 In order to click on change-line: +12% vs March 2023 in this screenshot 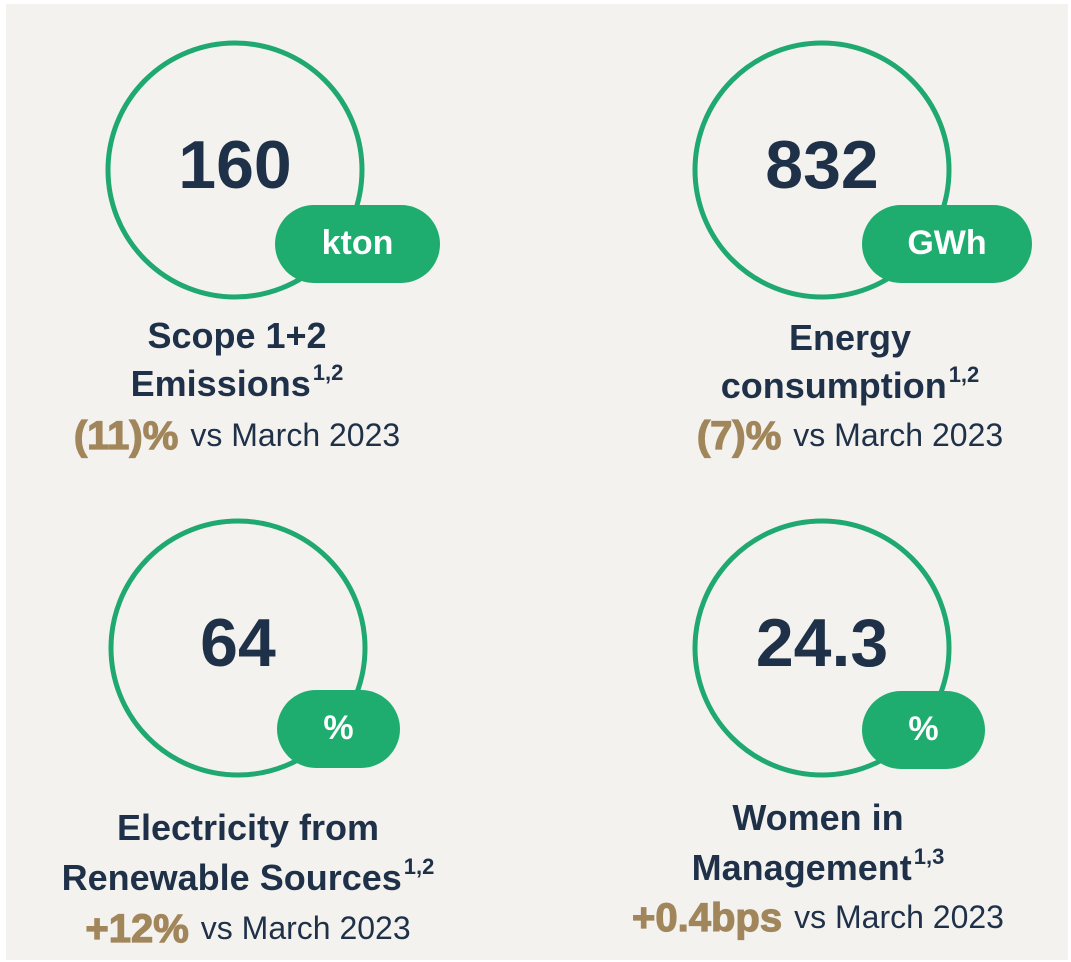, I will do `click(247, 929)`.